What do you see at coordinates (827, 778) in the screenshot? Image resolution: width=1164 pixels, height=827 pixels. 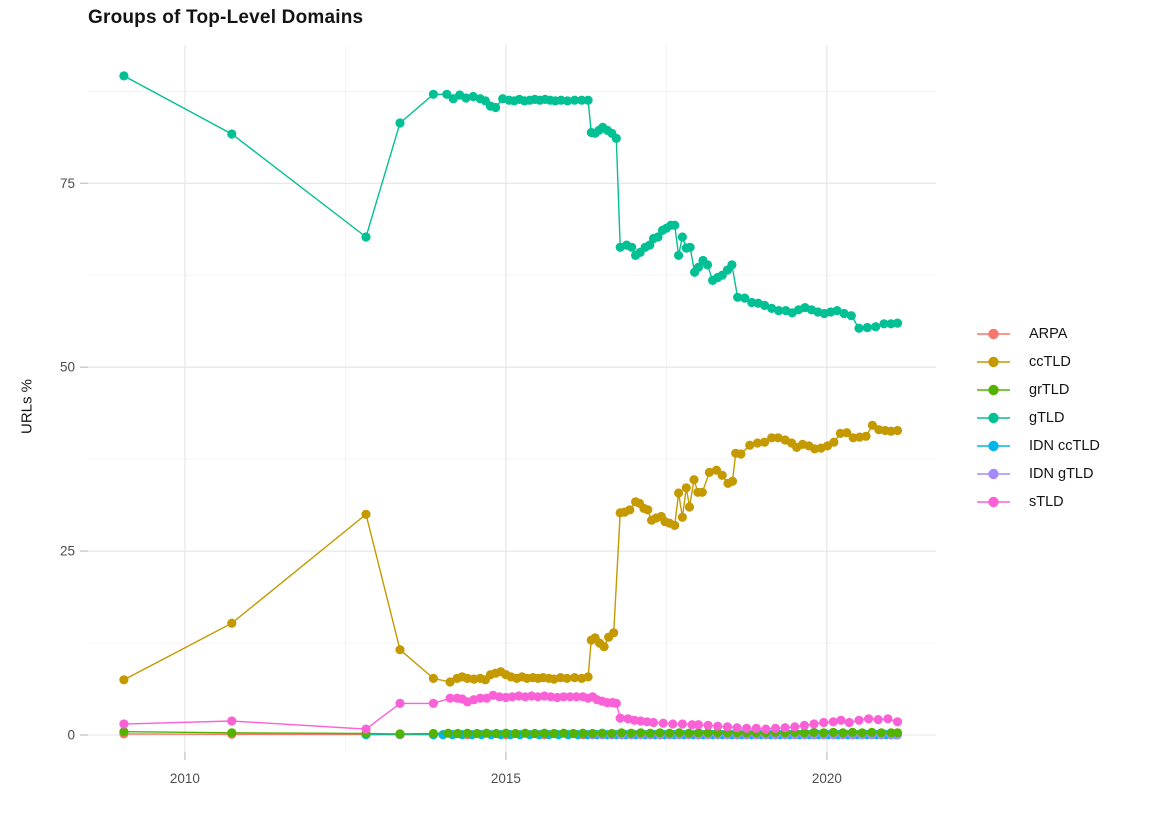 I see `x-tick-label: 2020` at bounding box center [827, 778].